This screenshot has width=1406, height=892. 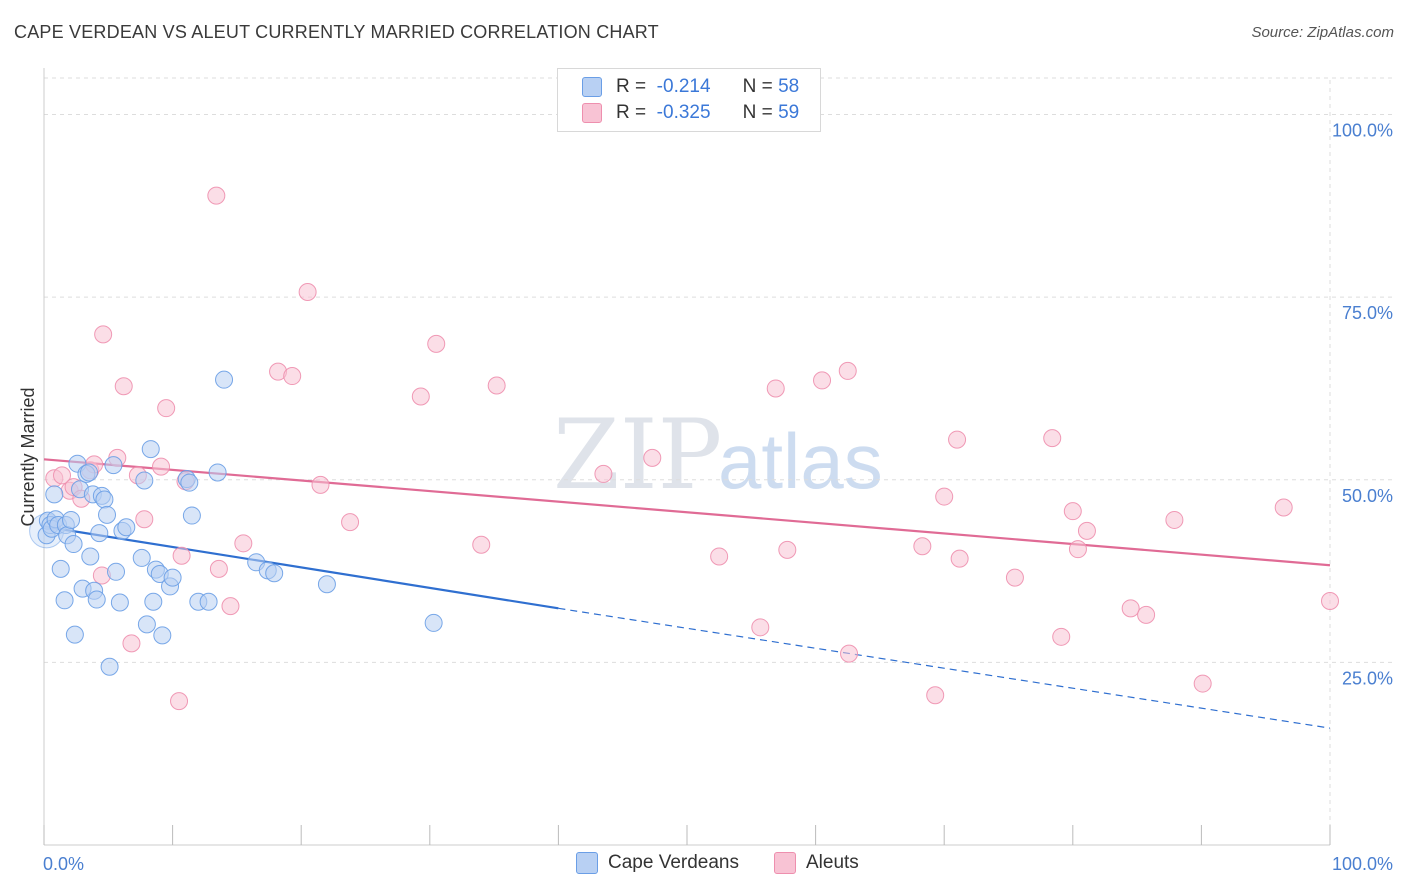 I want to click on legend-swatch-blue, so click(x=592, y=87).